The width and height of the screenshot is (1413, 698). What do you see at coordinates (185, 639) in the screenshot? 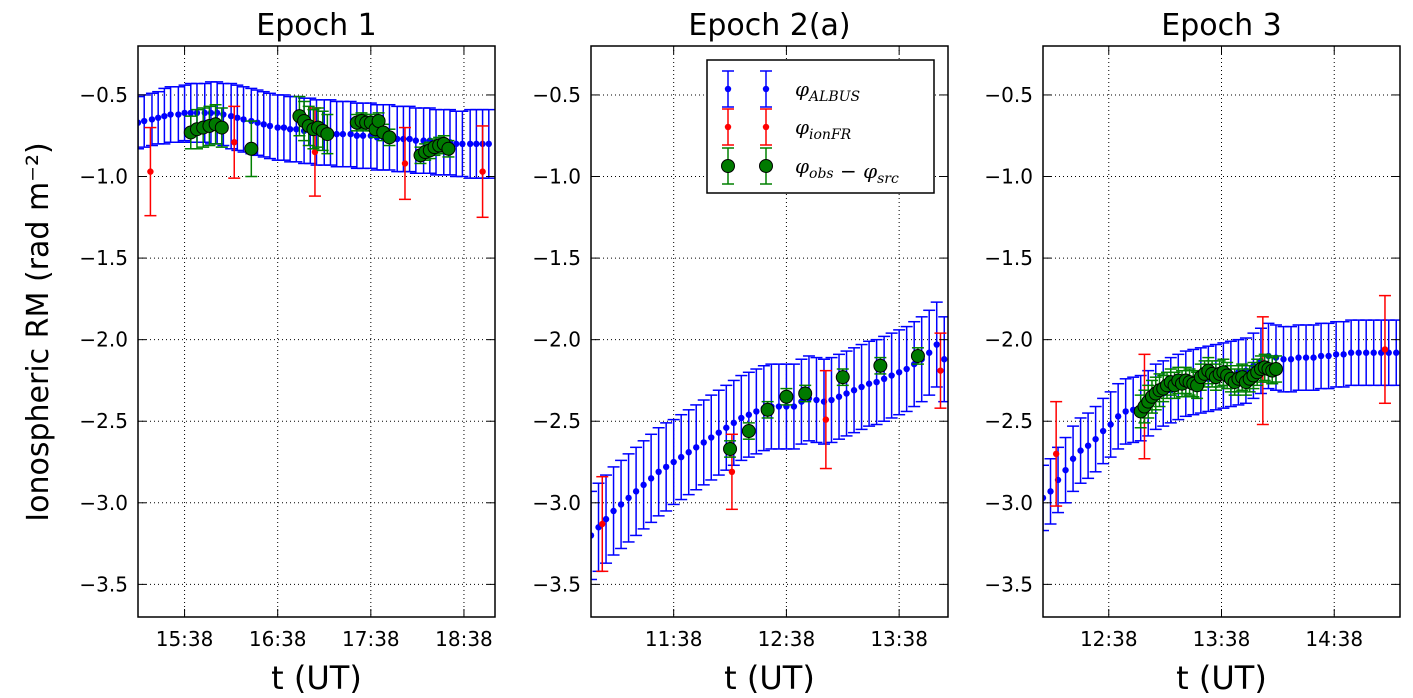
I see `x-tick-label: 15:38` at bounding box center [185, 639].